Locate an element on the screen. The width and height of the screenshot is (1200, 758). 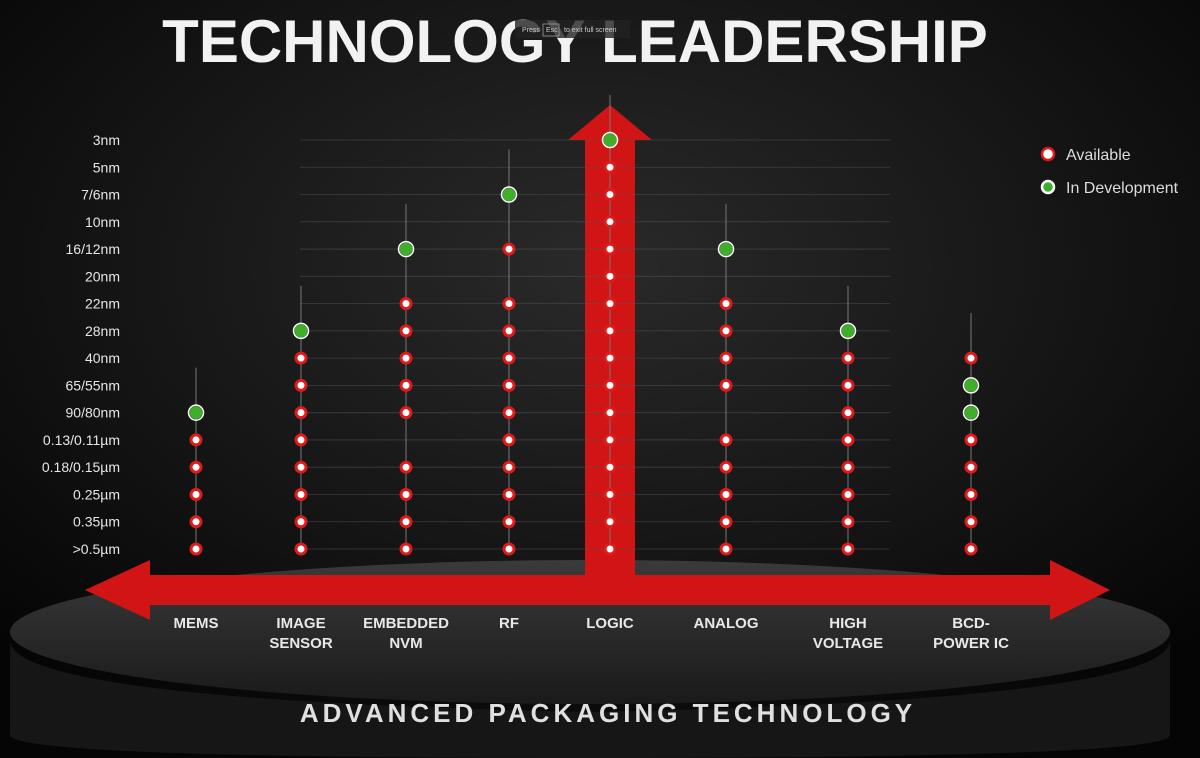
y-tick-label: 16/12nm is located at coordinates (93, 249).